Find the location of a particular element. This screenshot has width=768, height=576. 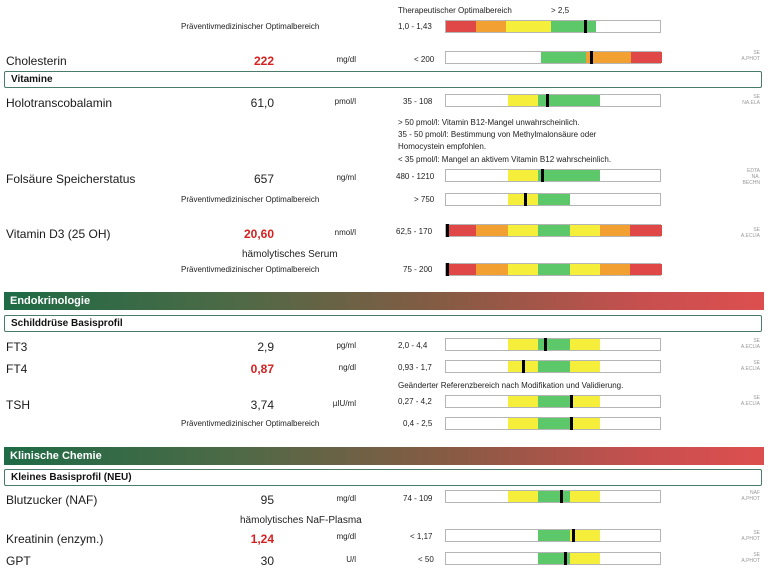

test-name: Kreatinin (enzym.) is located at coordinates (55, 539).